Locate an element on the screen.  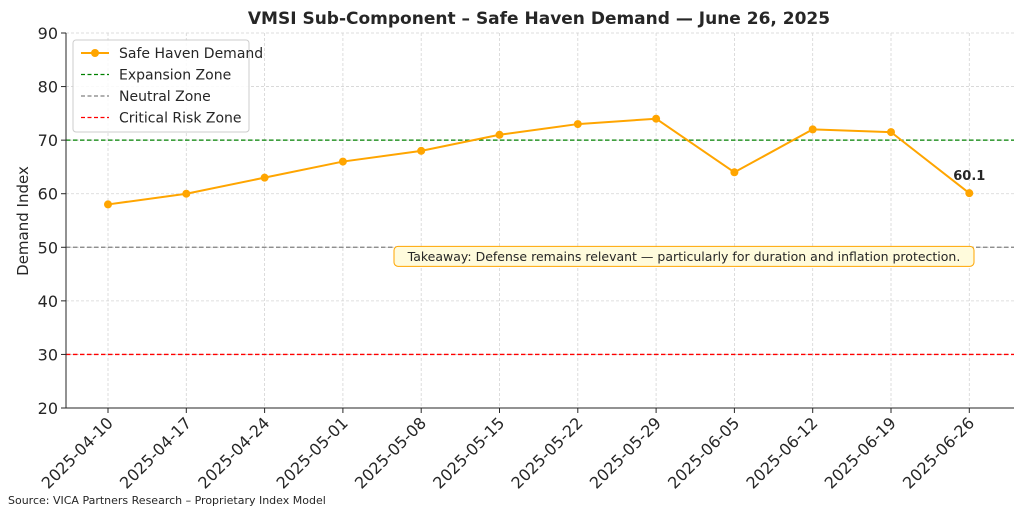
y-tick-label: 40 is located at coordinates (48, 301).